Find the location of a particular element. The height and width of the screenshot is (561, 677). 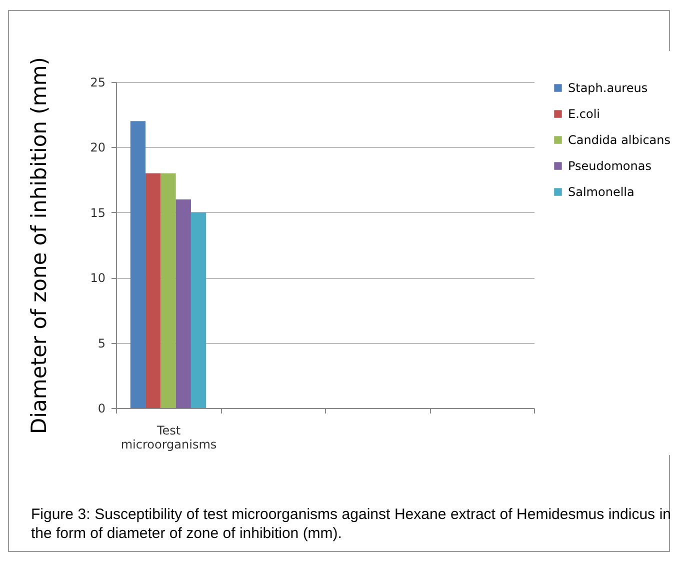

x-tick-label: Test microorganisms is located at coordinates (168, 438).